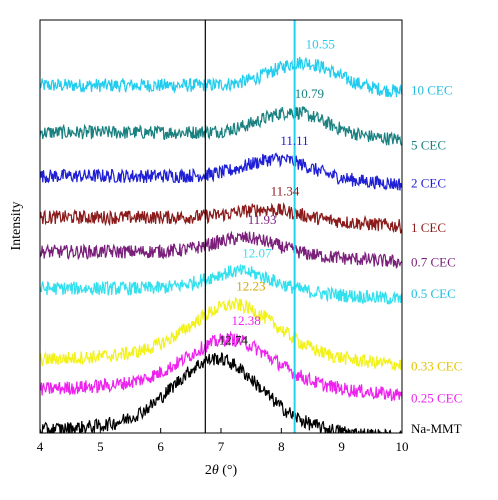 This screenshot has width=498, height=500. Describe the element at coordinates (402, 446) in the screenshot. I see `x-tick-label-6: 10` at that location.